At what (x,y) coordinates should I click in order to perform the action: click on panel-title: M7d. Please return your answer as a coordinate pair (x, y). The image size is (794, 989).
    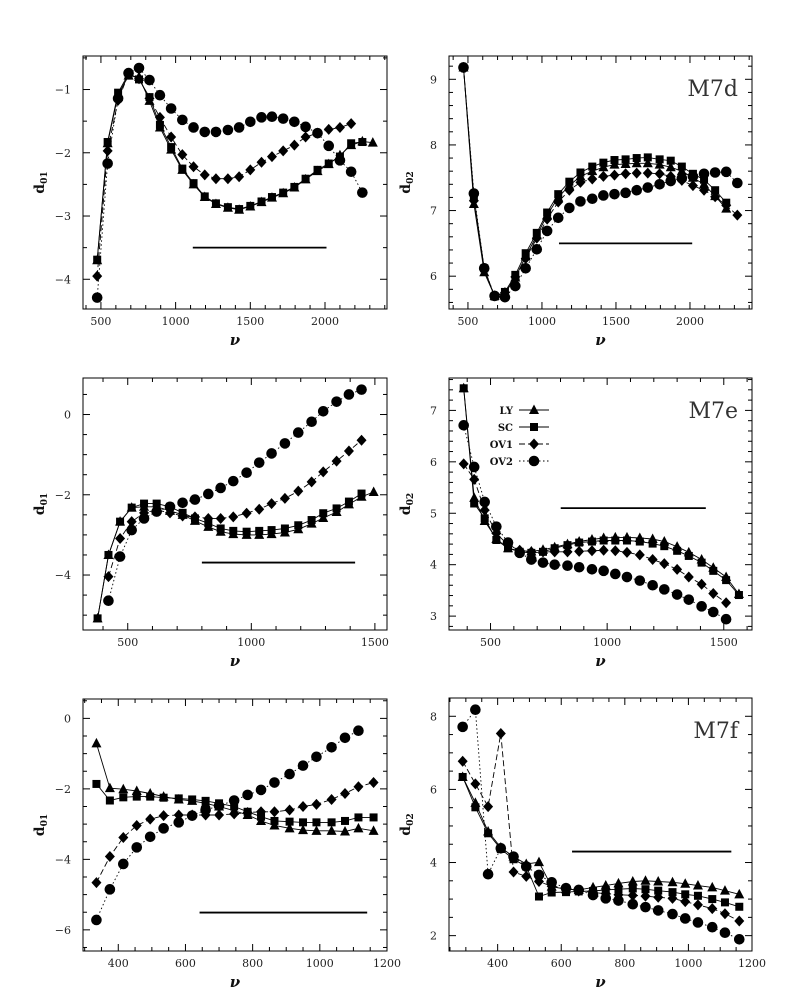
    Looking at the image, I should click on (712, 89).